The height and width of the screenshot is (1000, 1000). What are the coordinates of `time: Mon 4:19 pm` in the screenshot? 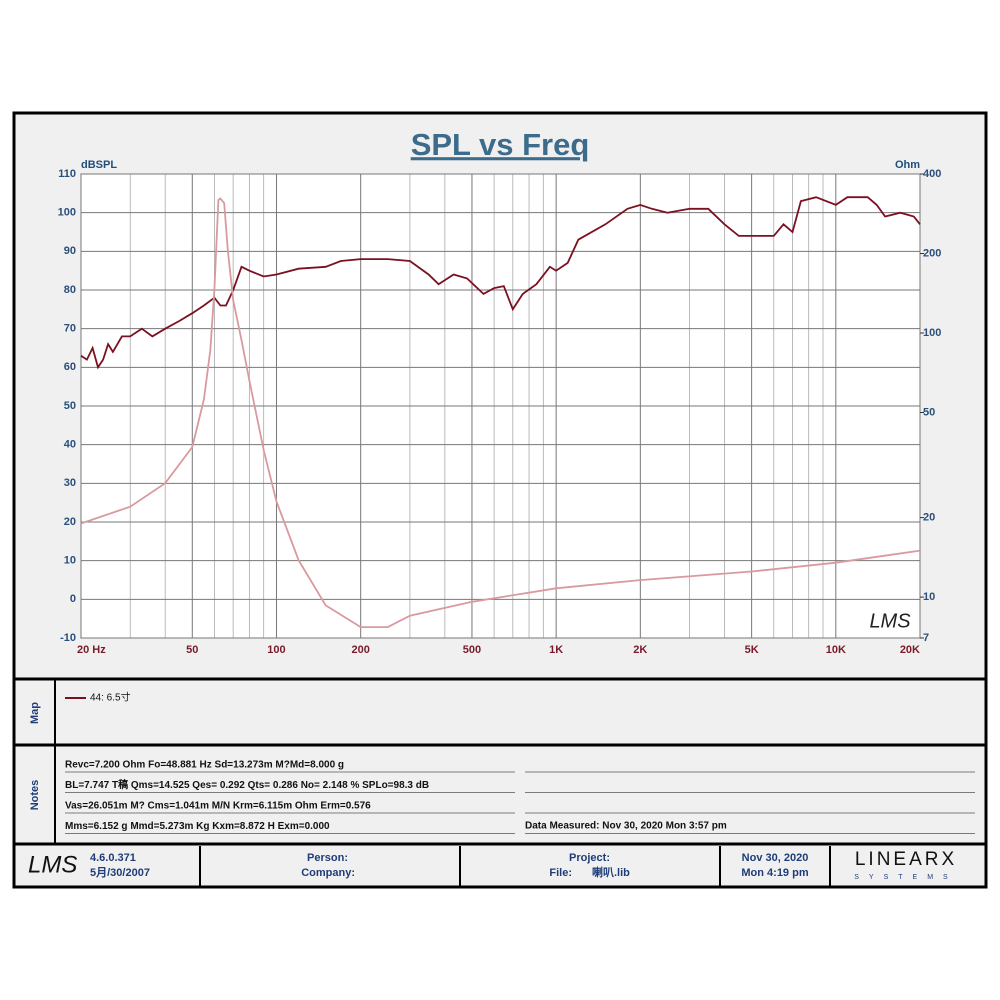 It's located at (774, 873).